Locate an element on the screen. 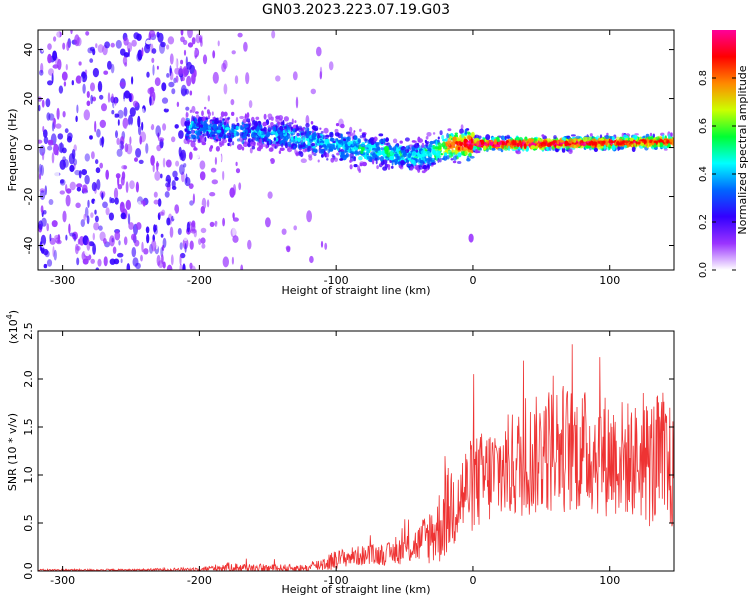 This screenshot has height=604, width=750. snr-y-tick-label: 1.5 is located at coordinates (28, 427).